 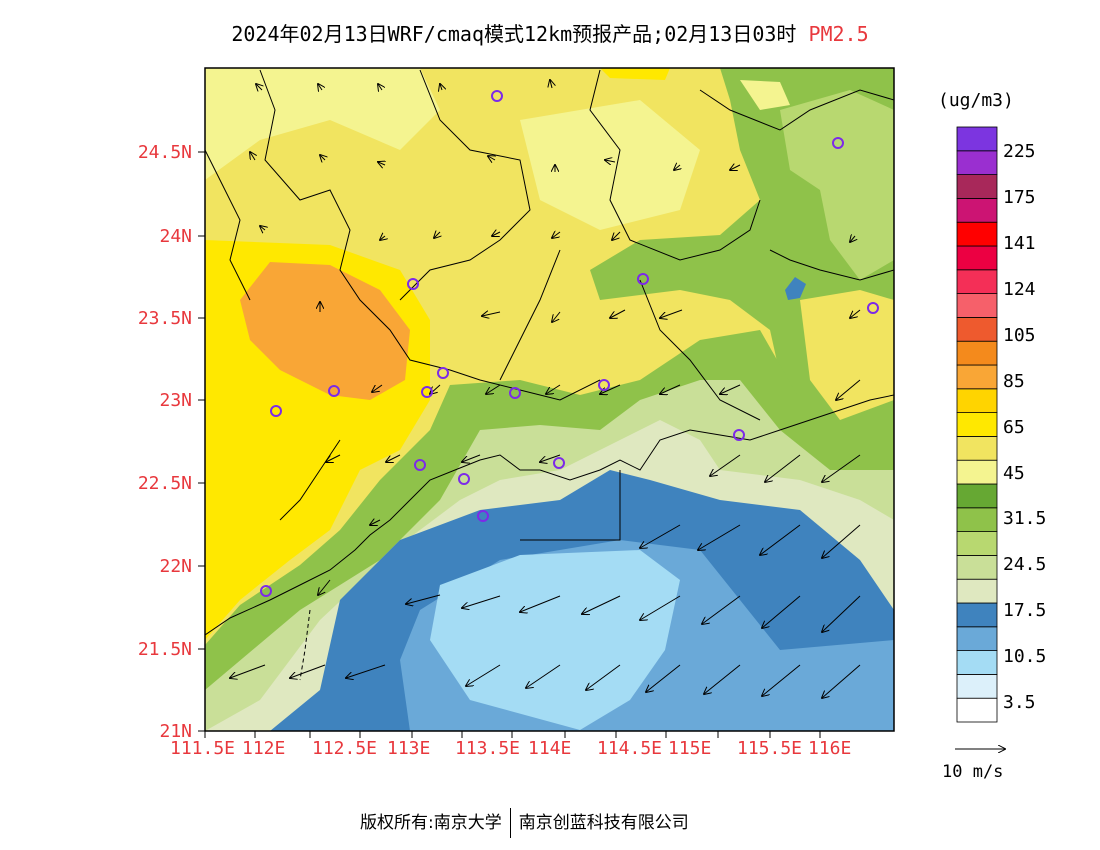 I want to click on footer-right: 南京创蓝科技有限公司, so click(x=603, y=823).